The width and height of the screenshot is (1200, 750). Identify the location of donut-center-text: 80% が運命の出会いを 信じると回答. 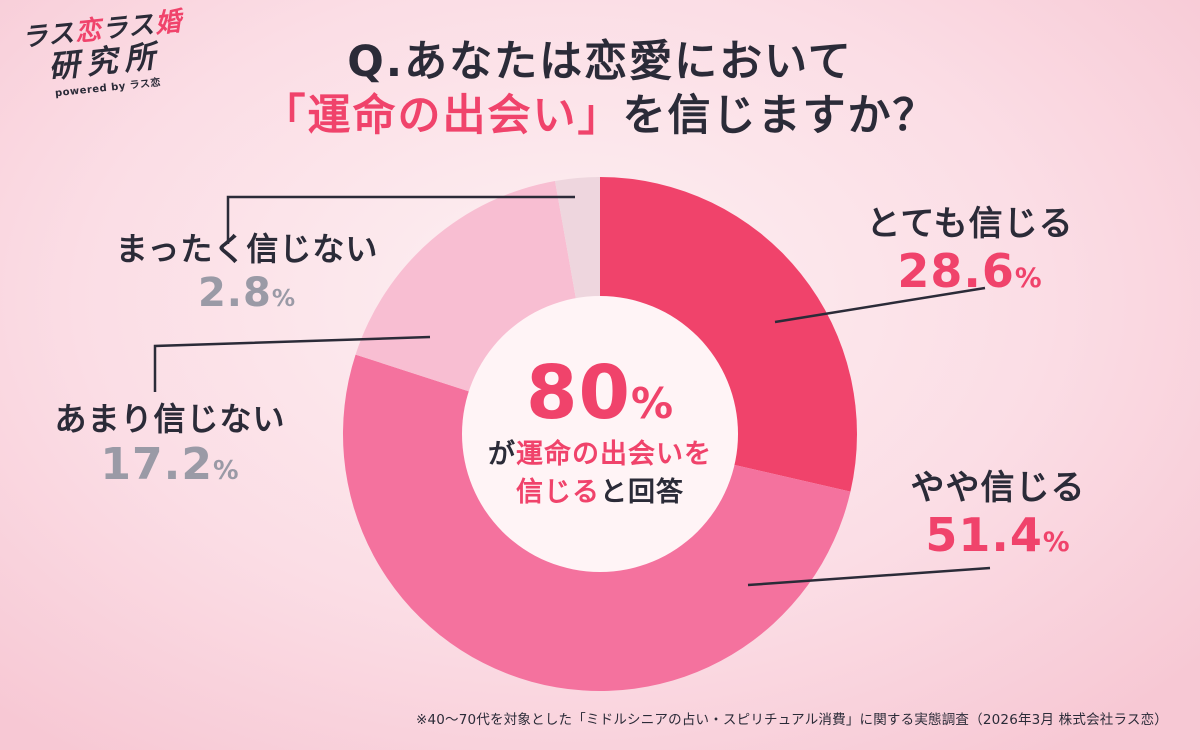
(600, 434).